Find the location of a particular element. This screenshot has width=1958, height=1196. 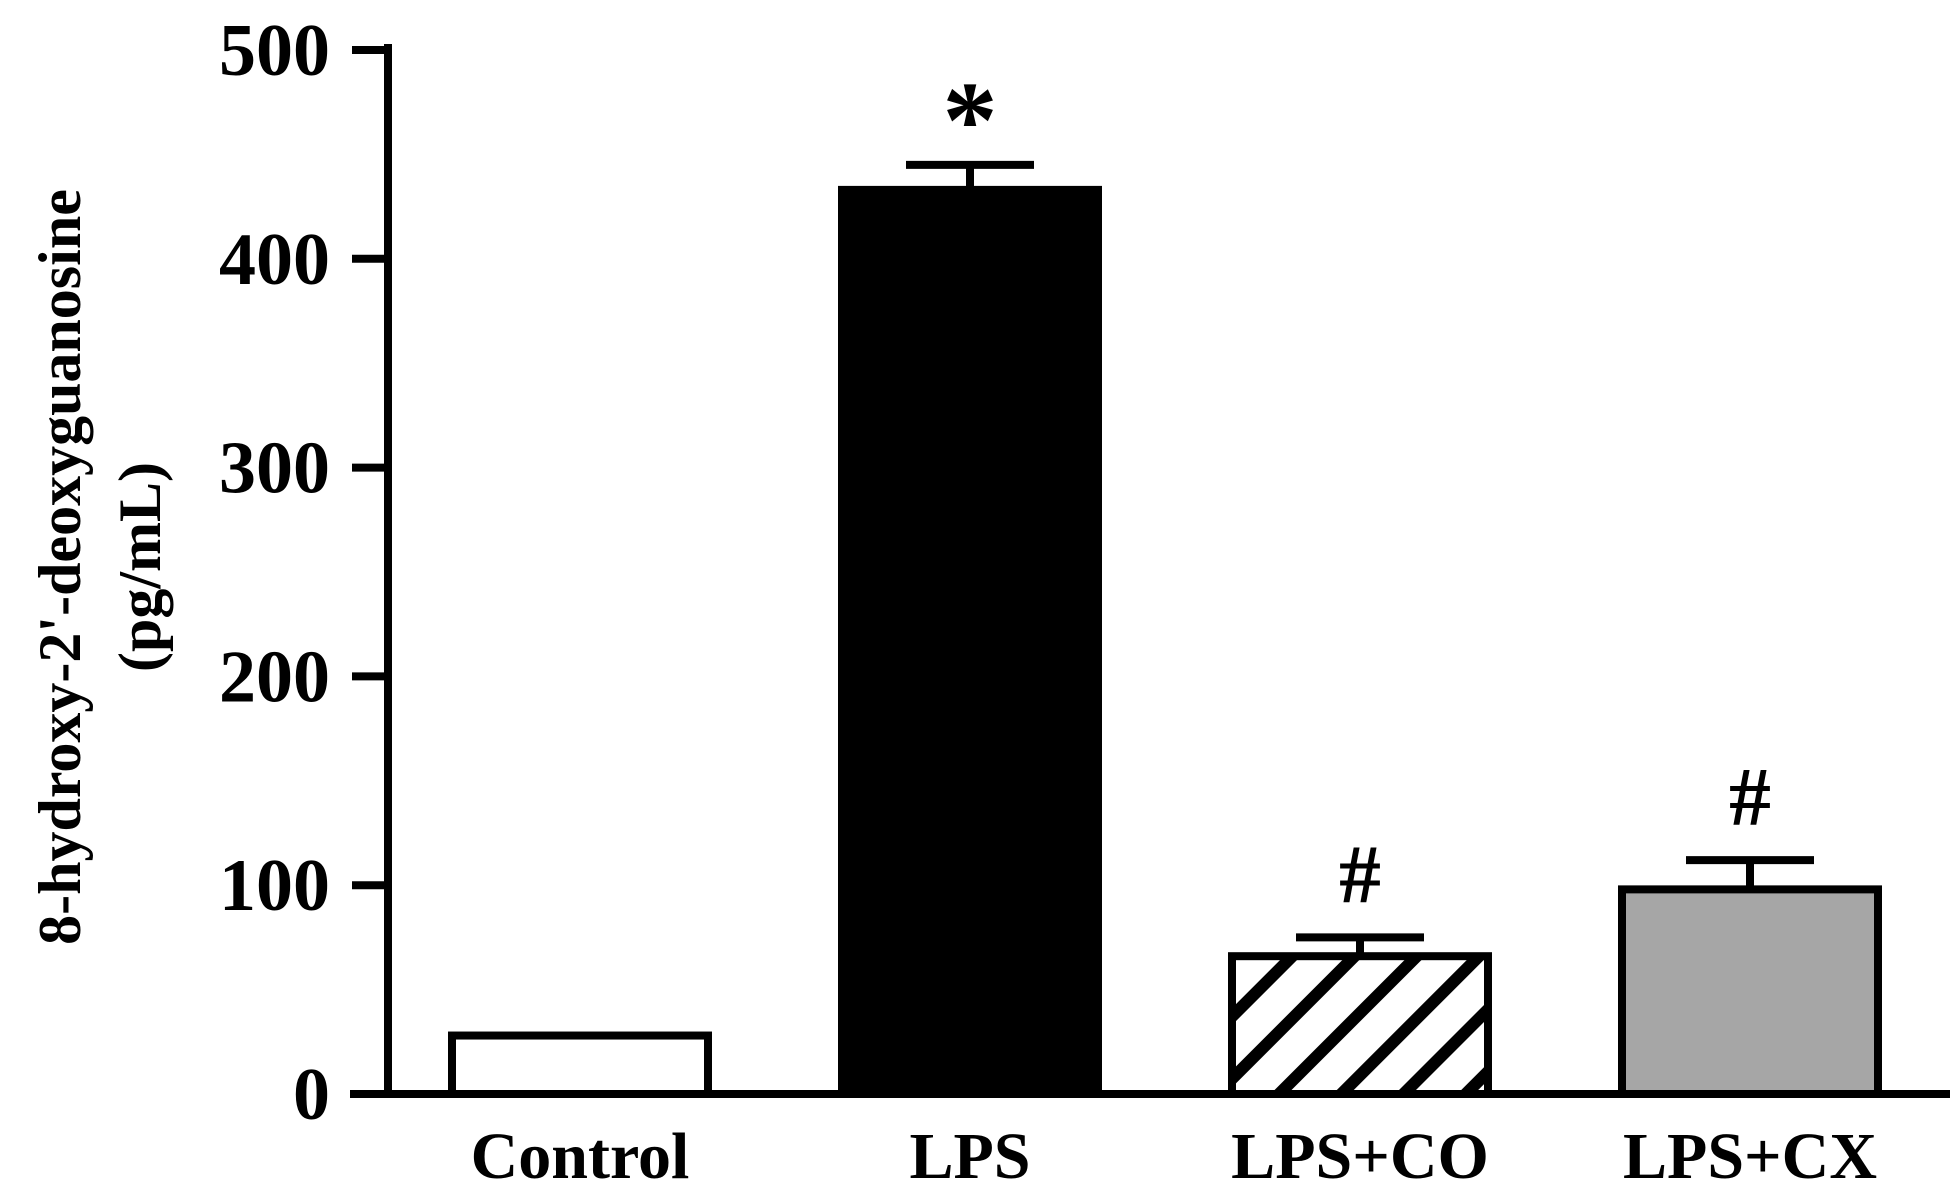

y-axis-title-line-2: (pg/mL) is located at coordinates (140, 567).